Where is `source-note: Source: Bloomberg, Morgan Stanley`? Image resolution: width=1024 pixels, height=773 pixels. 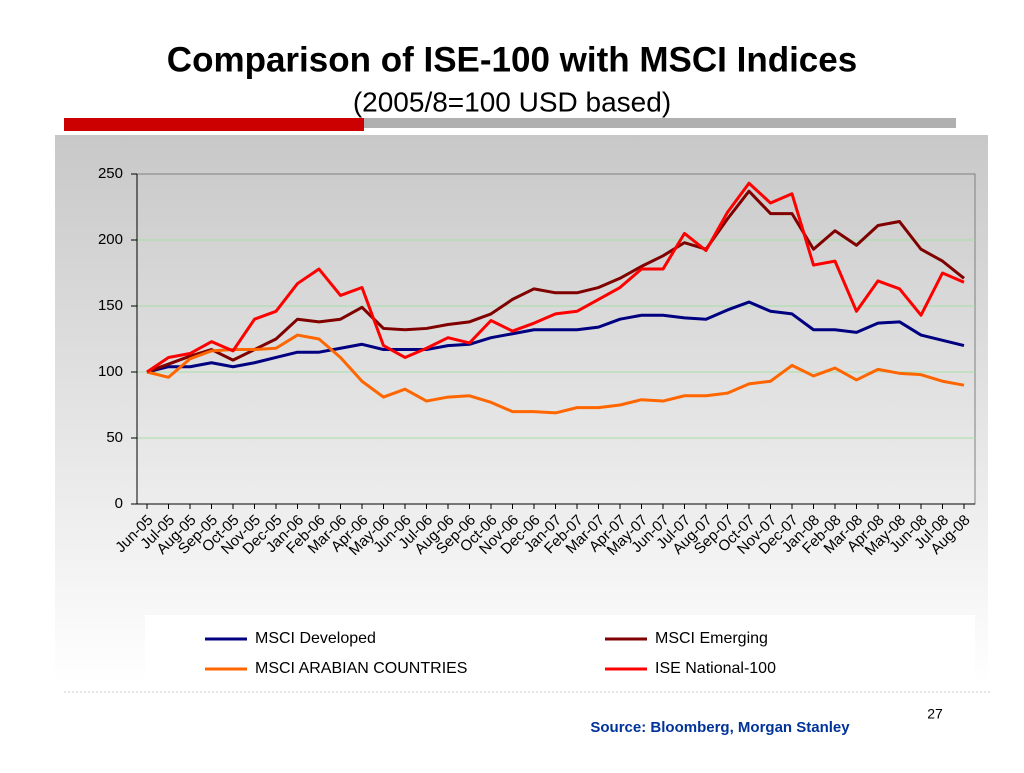
source-note: Source: Bloomberg, Morgan Stanley is located at coordinates (720, 727).